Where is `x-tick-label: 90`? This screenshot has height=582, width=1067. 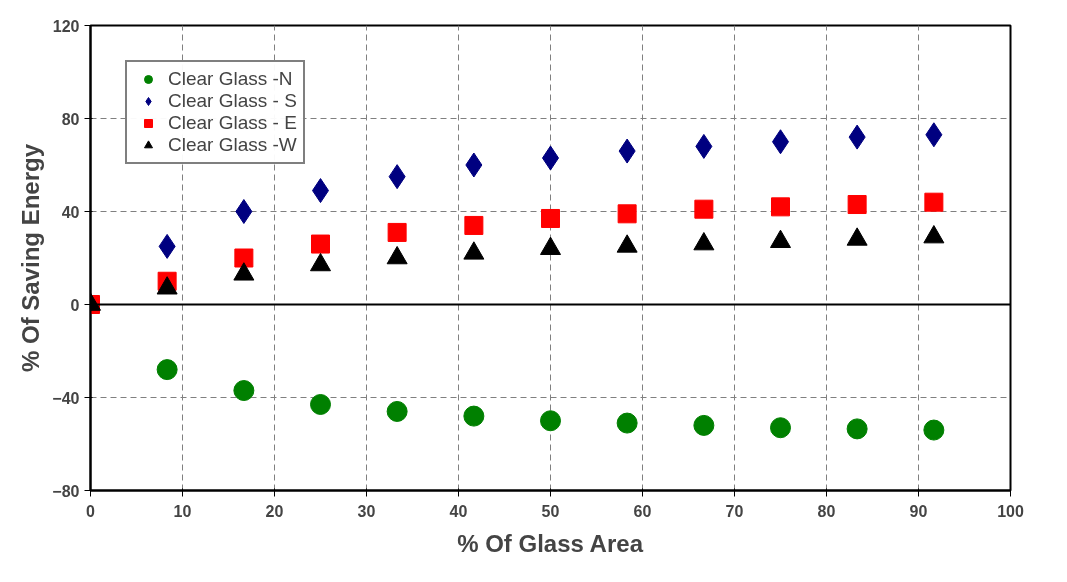 x-tick-label: 90 is located at coordinates (918, 511).